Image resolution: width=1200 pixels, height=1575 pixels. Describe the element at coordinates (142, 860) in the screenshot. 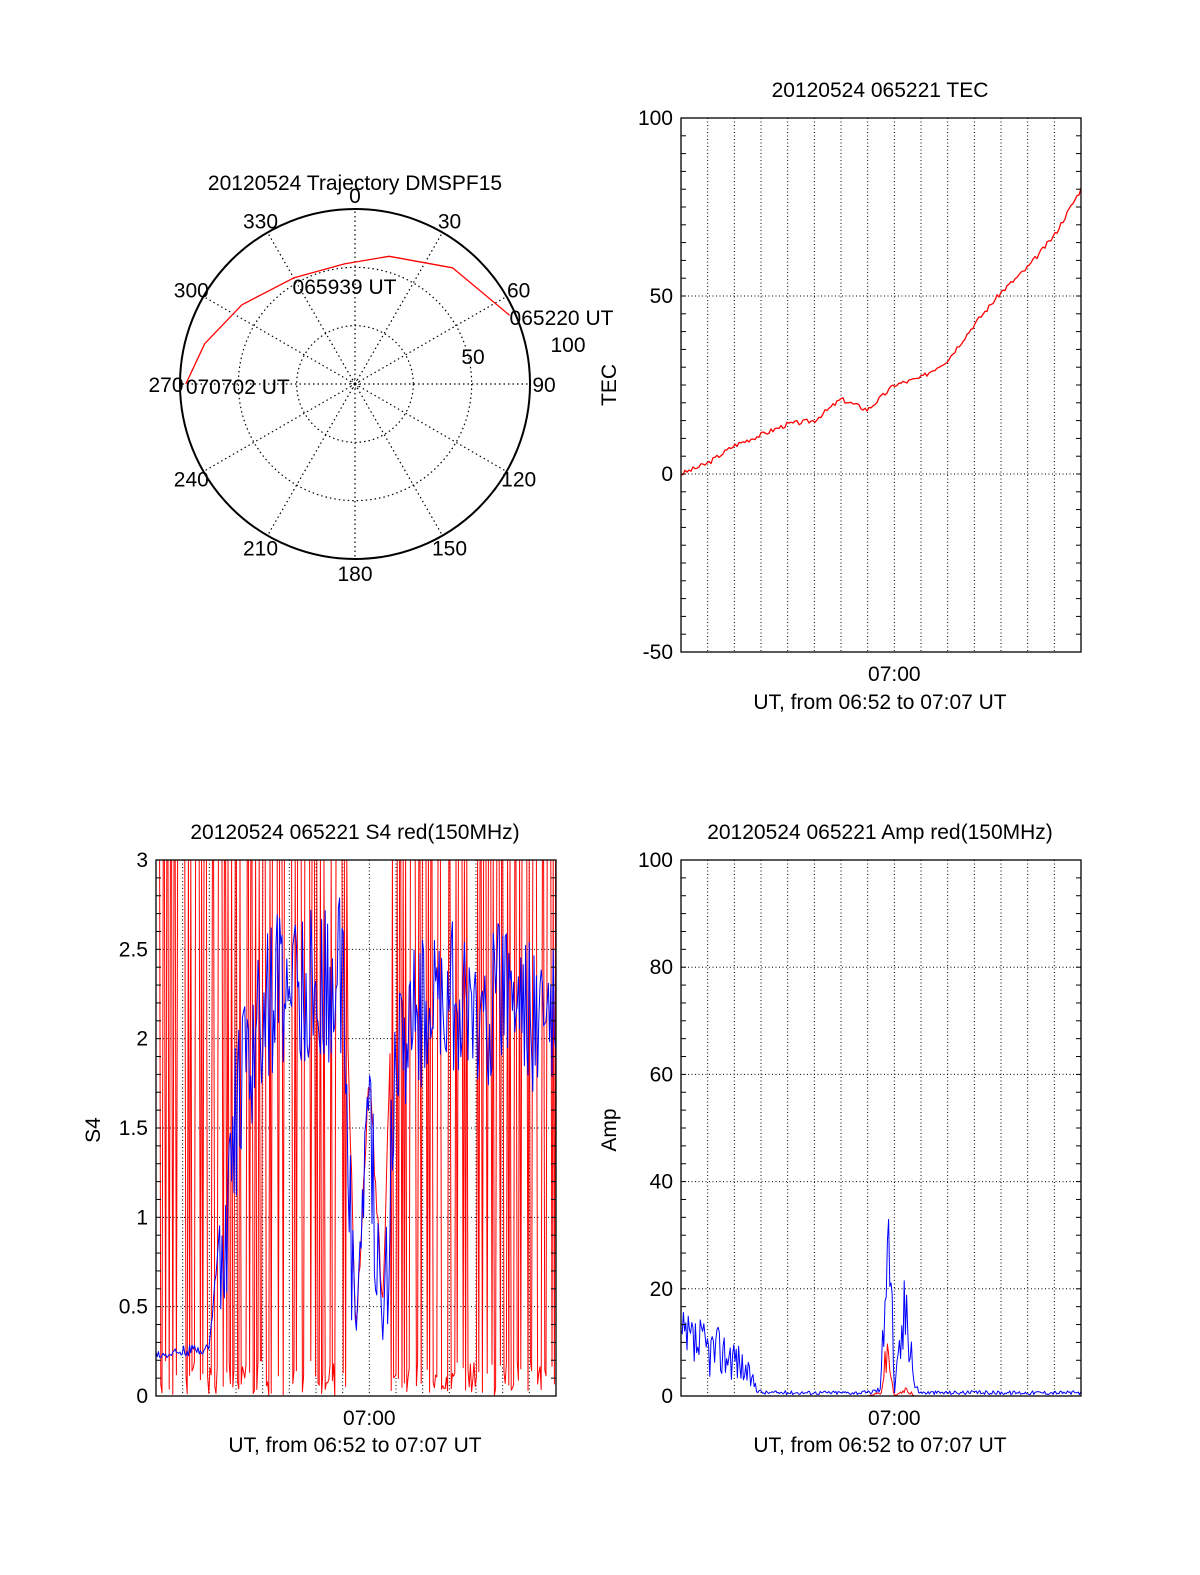

I see `y-tick-label: 3` at that location.